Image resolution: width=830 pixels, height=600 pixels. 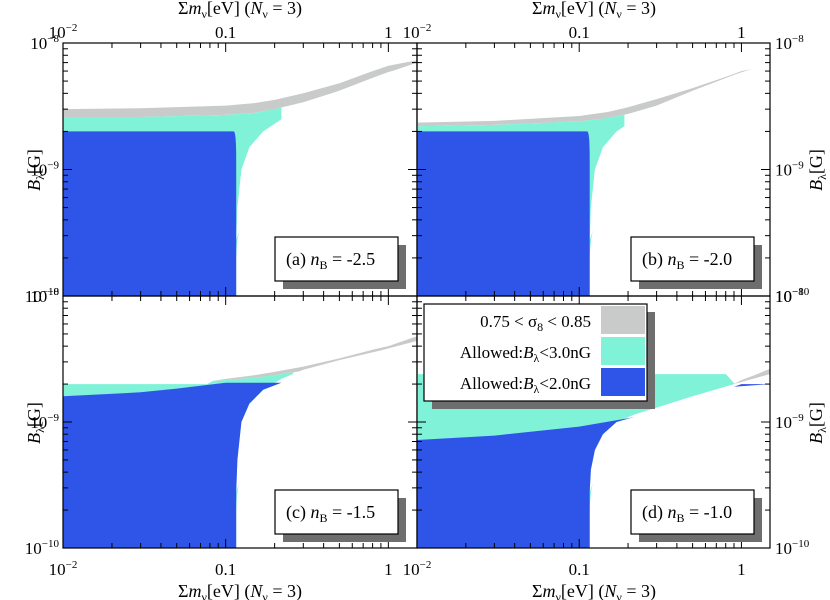 I want to click on bottom-left-x-tick-label: 1, so click(x=388, y=569).